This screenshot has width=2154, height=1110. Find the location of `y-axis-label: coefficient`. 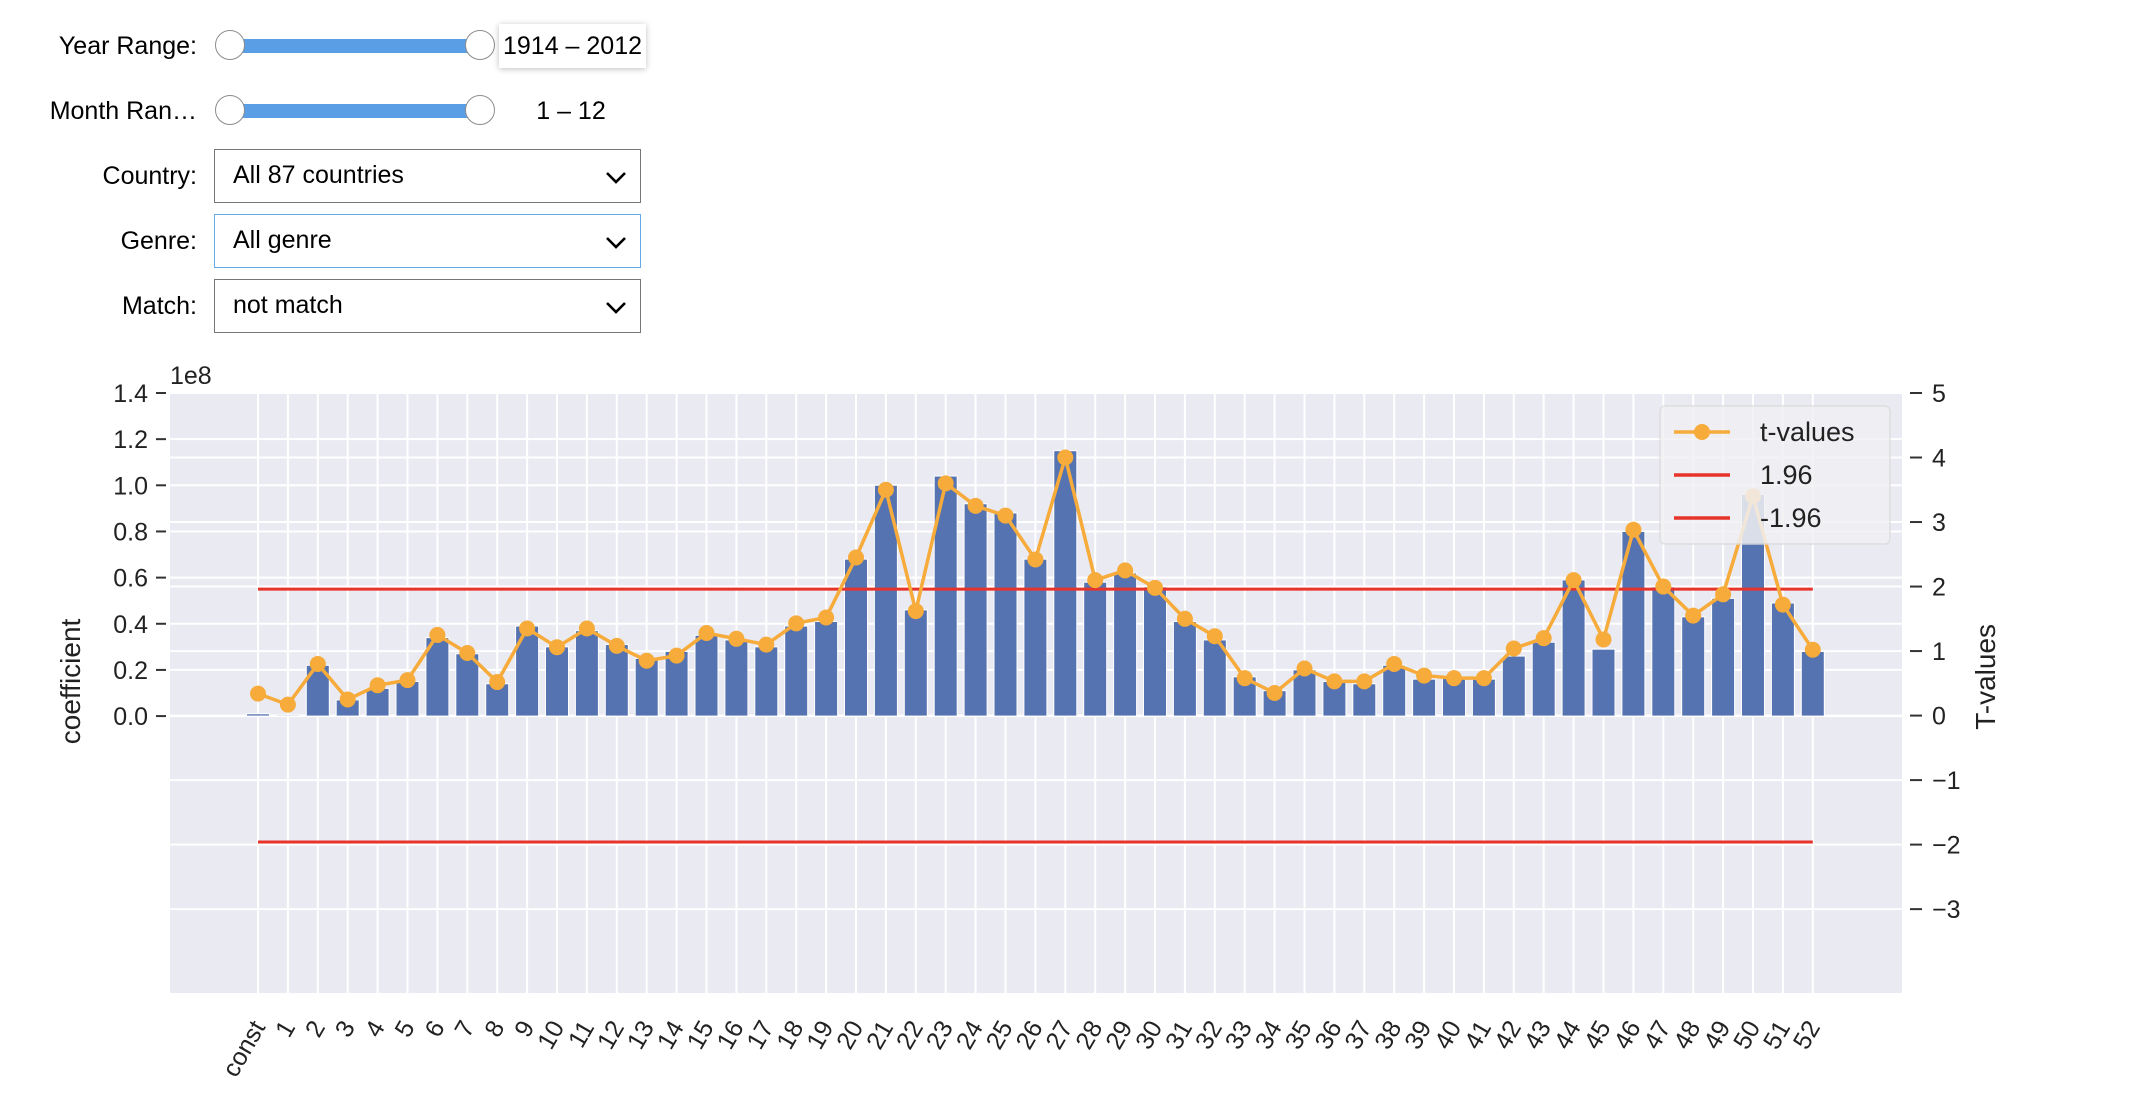

y-axis-label: coefficient is located at coordinates (70, 681).